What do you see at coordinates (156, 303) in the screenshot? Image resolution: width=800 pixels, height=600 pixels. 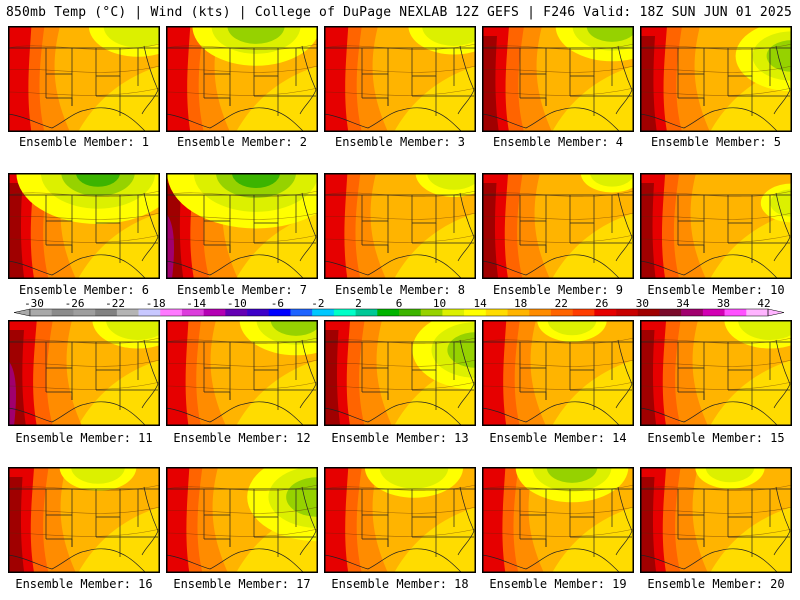 I see `colorbar-tick-label: -18` at bounding box center [156, 303].